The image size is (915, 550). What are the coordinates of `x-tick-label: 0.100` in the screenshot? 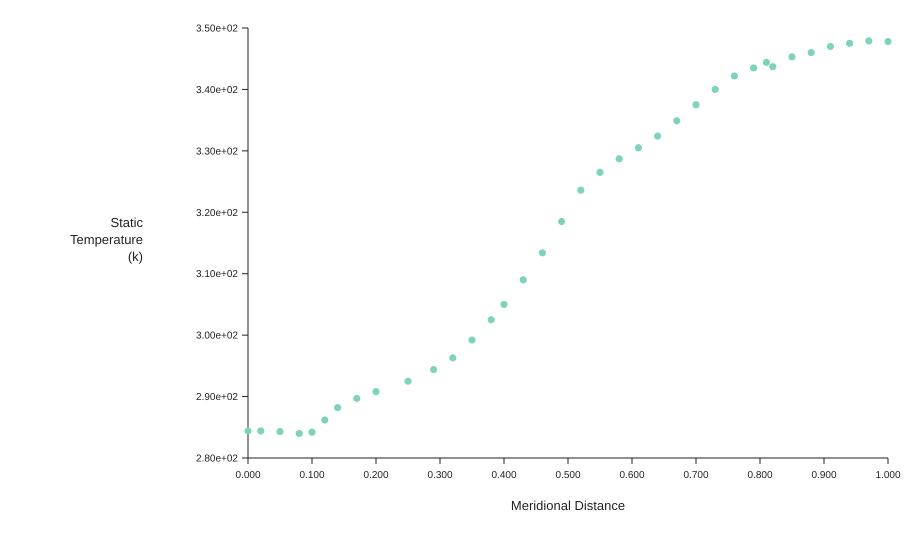 It's located at (312, 475).